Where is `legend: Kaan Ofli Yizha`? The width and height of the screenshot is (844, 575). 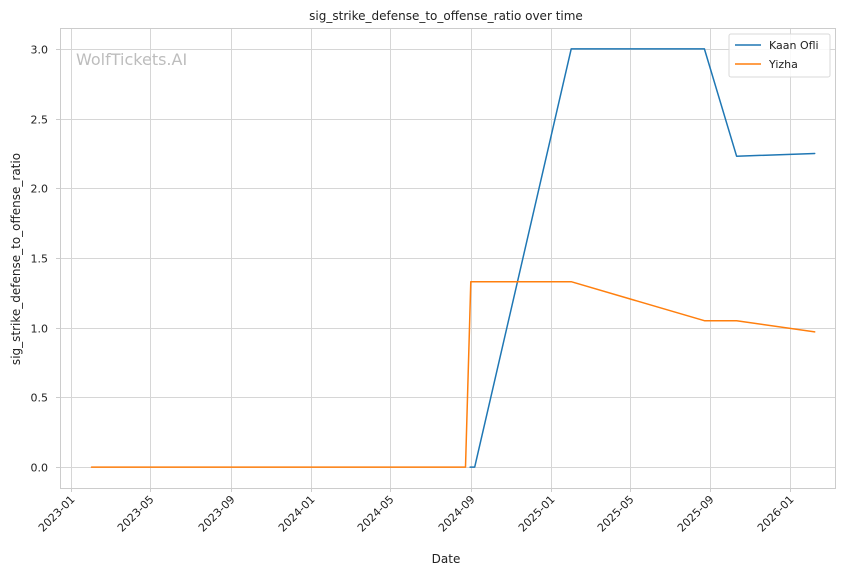
legend: Kaan Ofli Yizha is located at coordinates (779, 55).